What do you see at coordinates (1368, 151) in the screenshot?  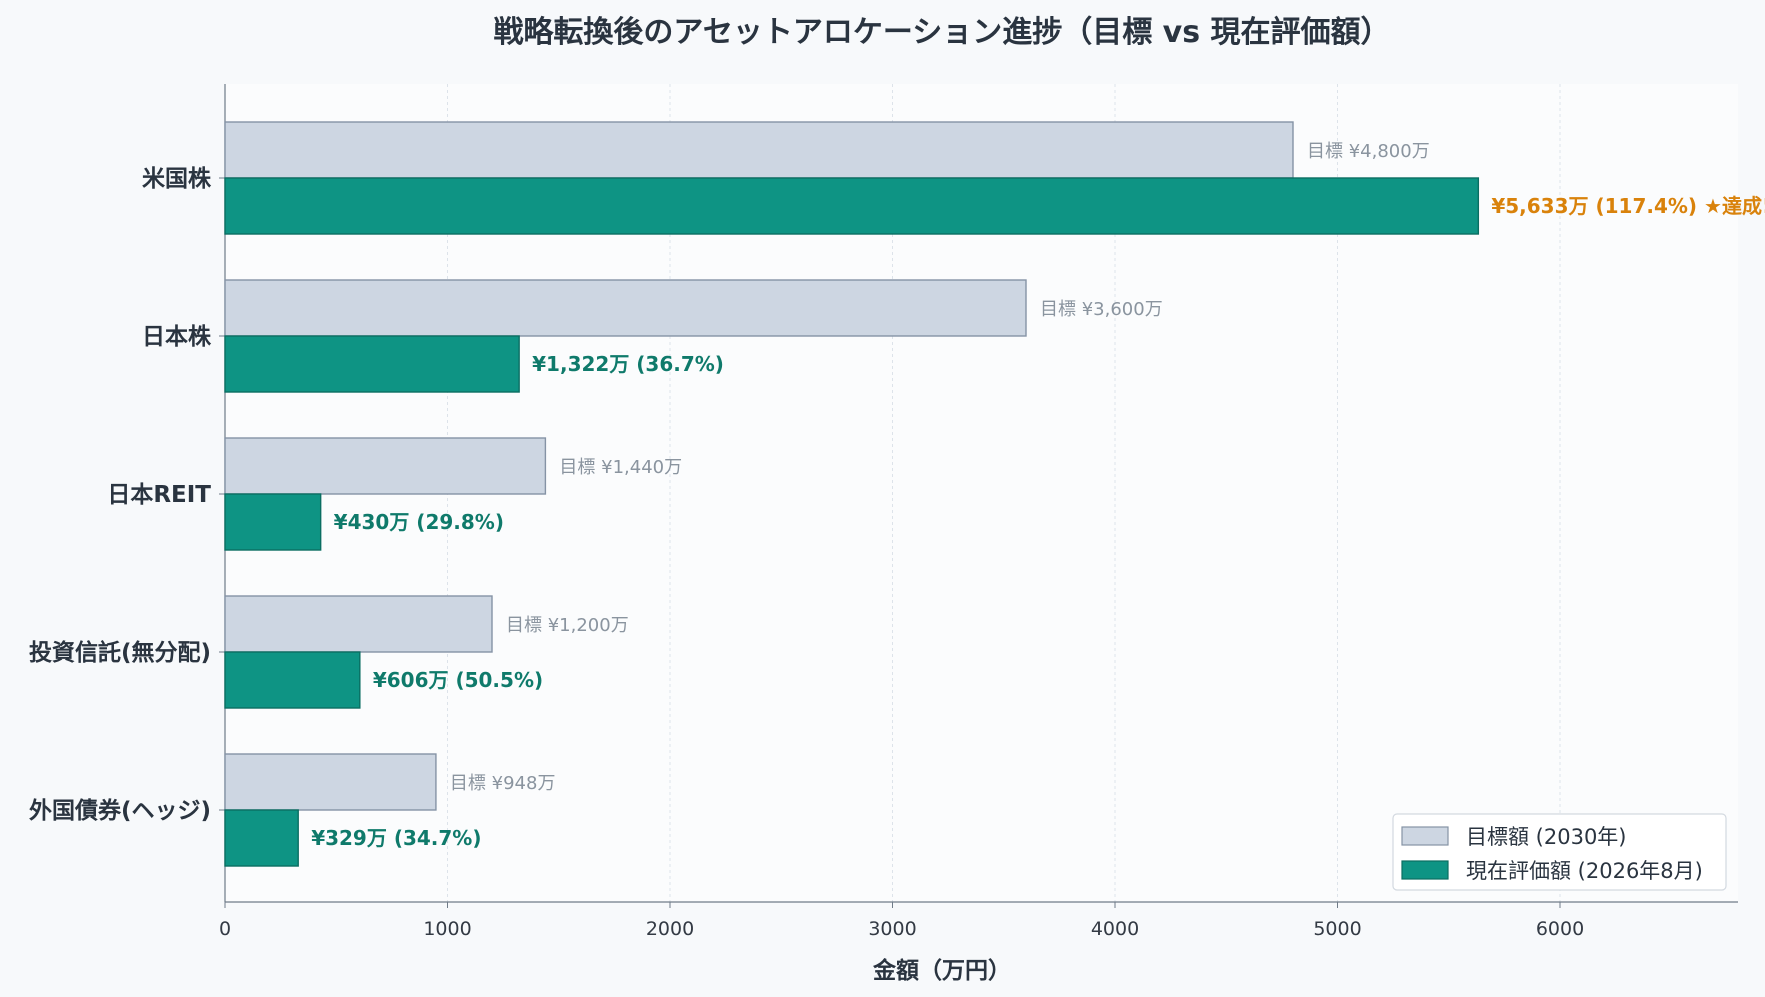 I see `target-value-label: 目標 ¥4,800万` at bounding box center [1368, 151].